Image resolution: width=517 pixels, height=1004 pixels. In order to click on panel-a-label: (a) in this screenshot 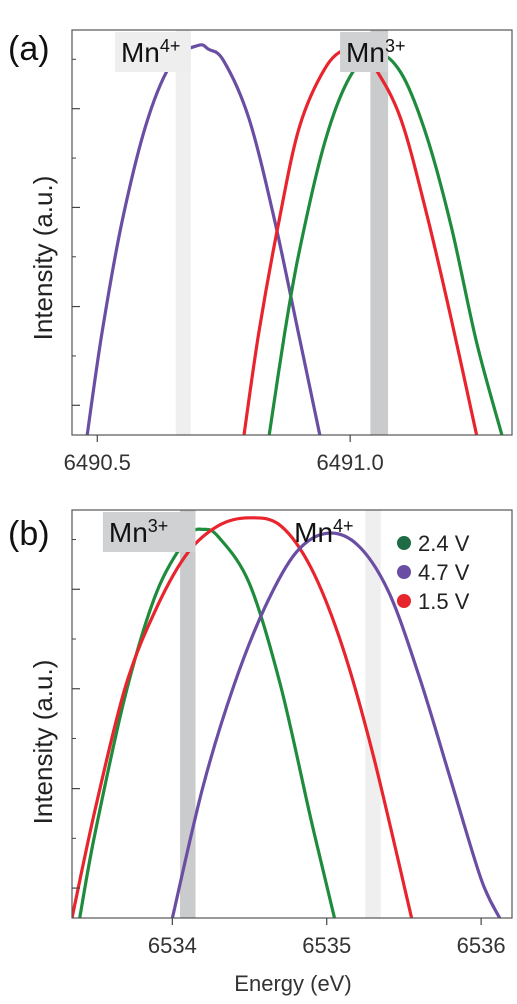, I will do `click(29, 49)`.